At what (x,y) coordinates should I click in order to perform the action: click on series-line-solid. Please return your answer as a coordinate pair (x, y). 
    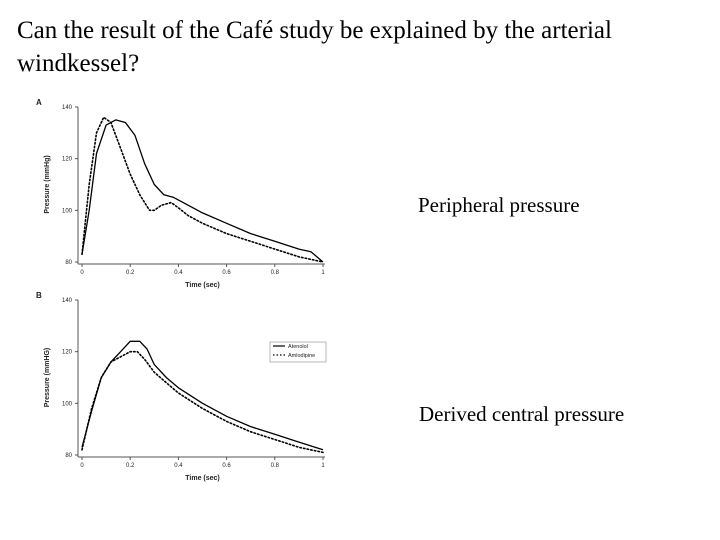
    Looking at the image, I should click on (202, 191).